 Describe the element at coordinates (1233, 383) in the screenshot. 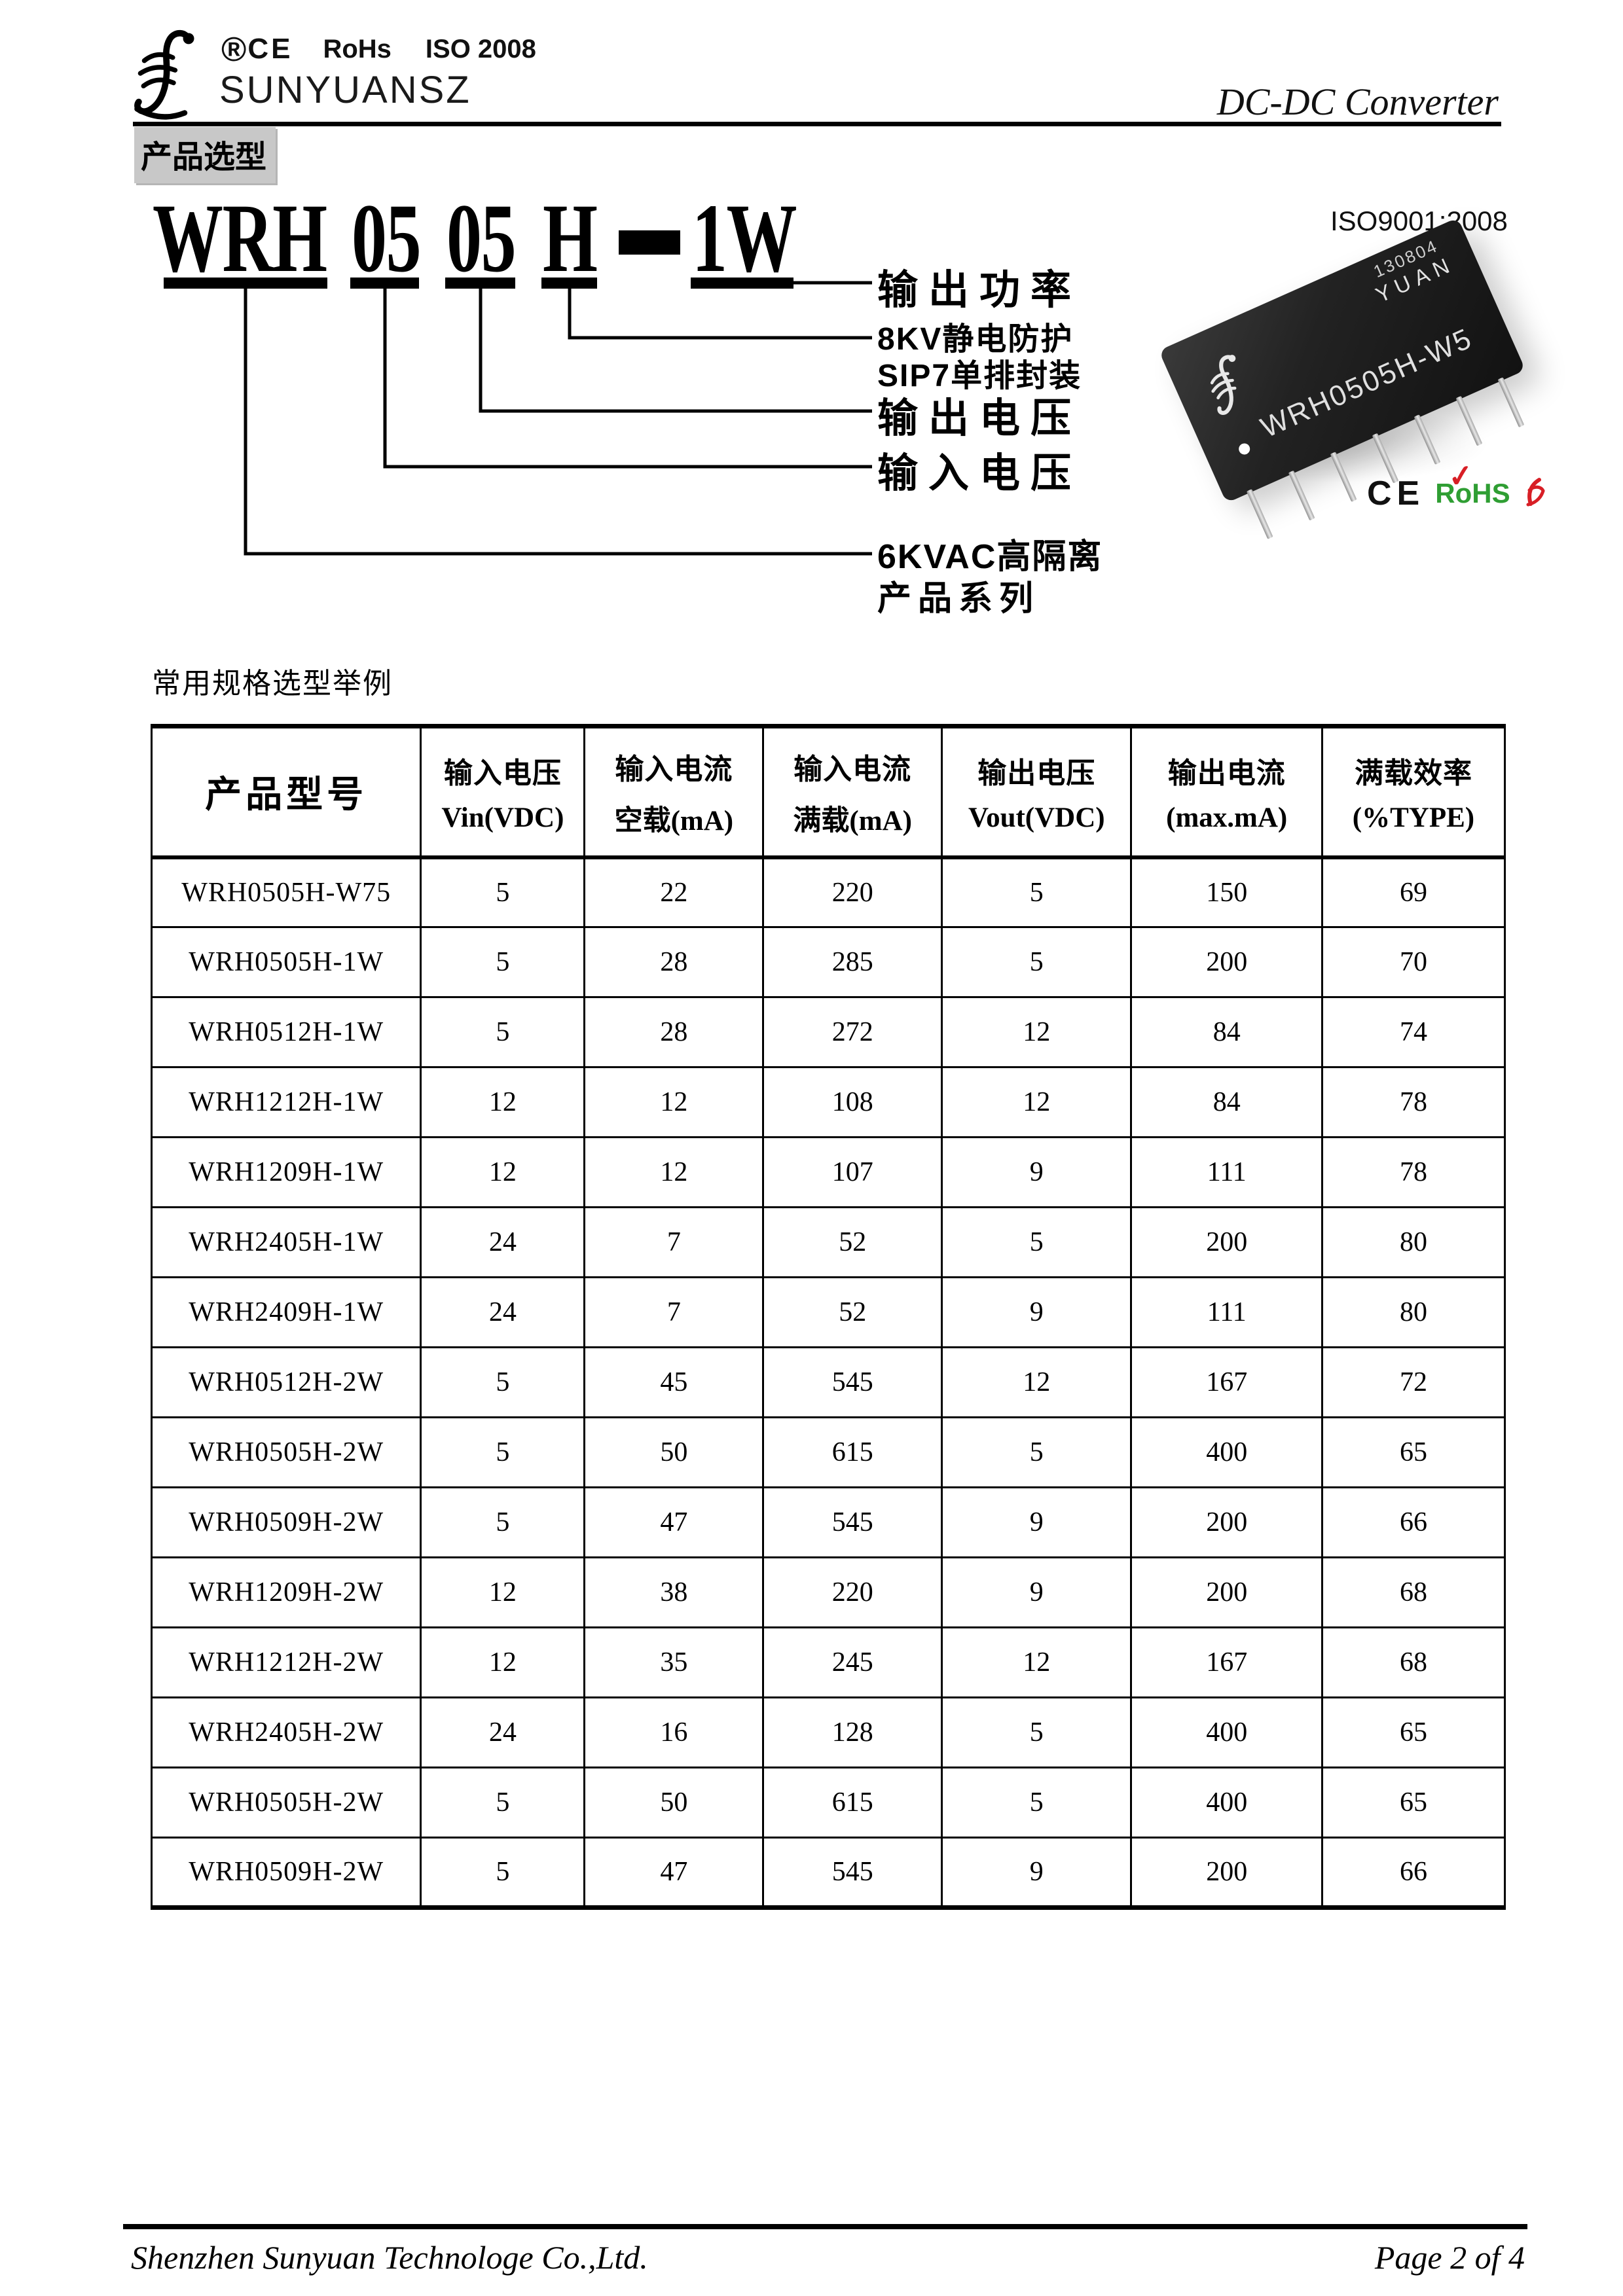

I see `module-logo-icon` at that location.